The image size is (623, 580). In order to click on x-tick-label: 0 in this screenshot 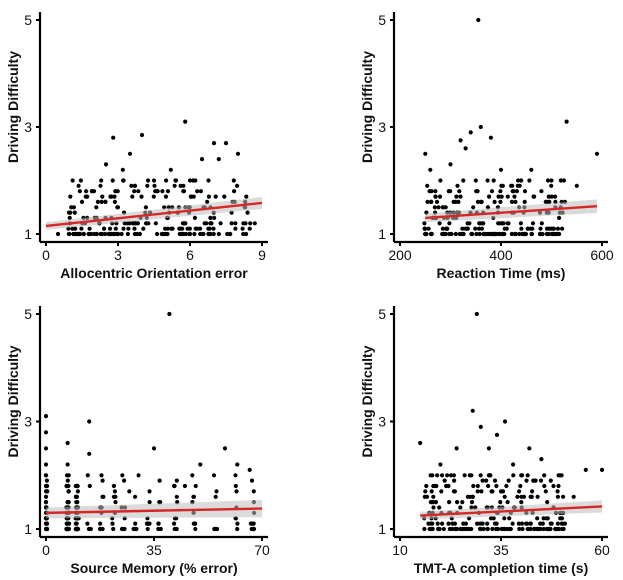, I will do `click(46, 550)`.